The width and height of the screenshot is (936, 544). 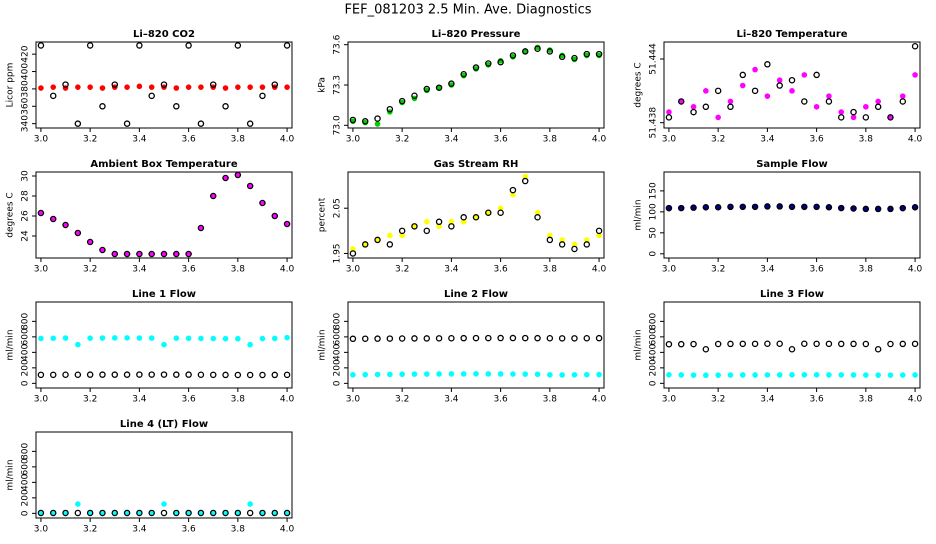 What do you see at coordinates (654, 59) in the screenshot?
I see `y-tick-label: 51.444` at bounding box center [654, 59].